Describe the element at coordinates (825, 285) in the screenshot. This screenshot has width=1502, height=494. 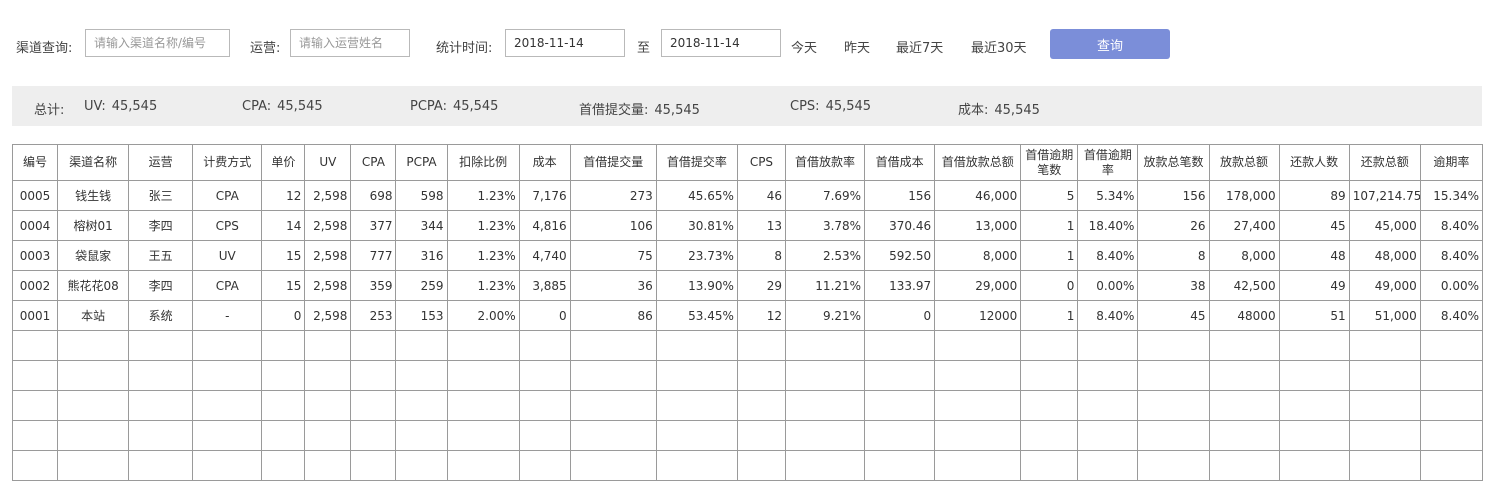
I see `table-cell: 11.21%` at that location.